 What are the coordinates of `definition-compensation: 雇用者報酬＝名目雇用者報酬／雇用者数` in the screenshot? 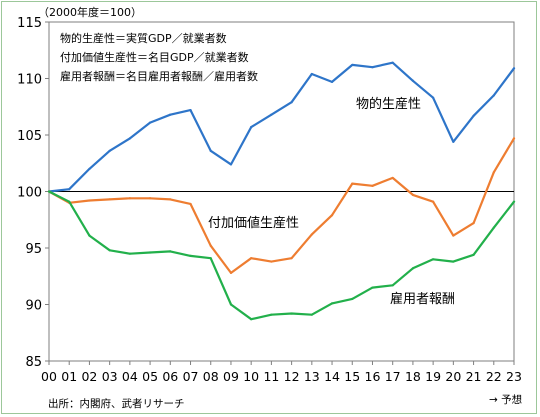 It's located at (159, 76).